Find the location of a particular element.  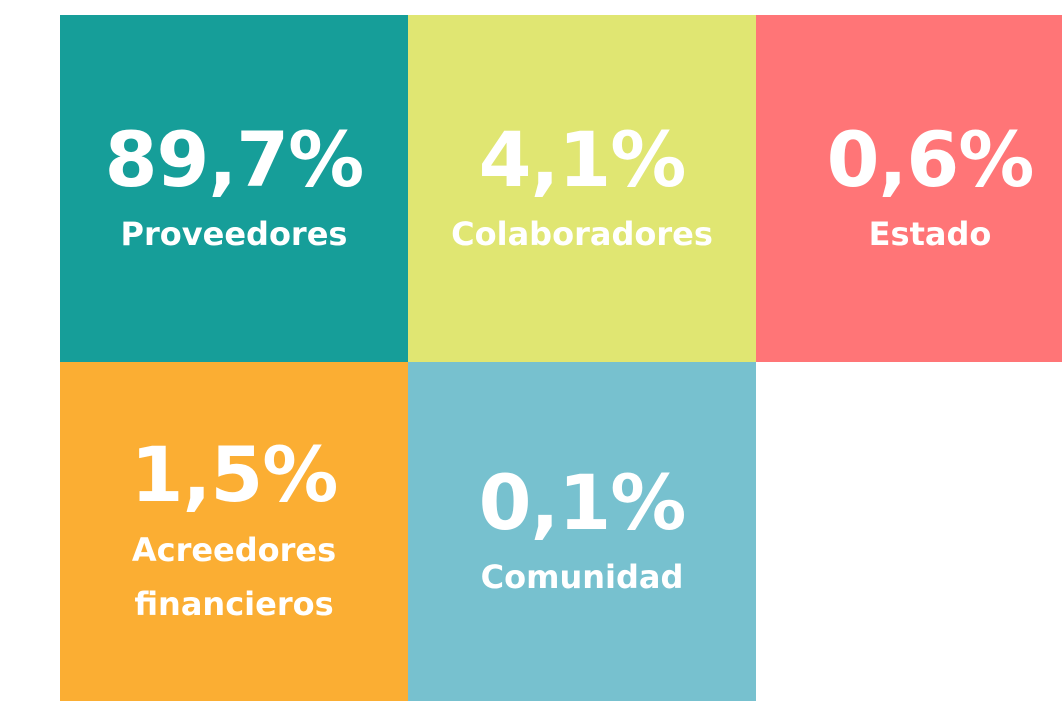

tile-label: Proveedores is located at coordinates (234, 234).